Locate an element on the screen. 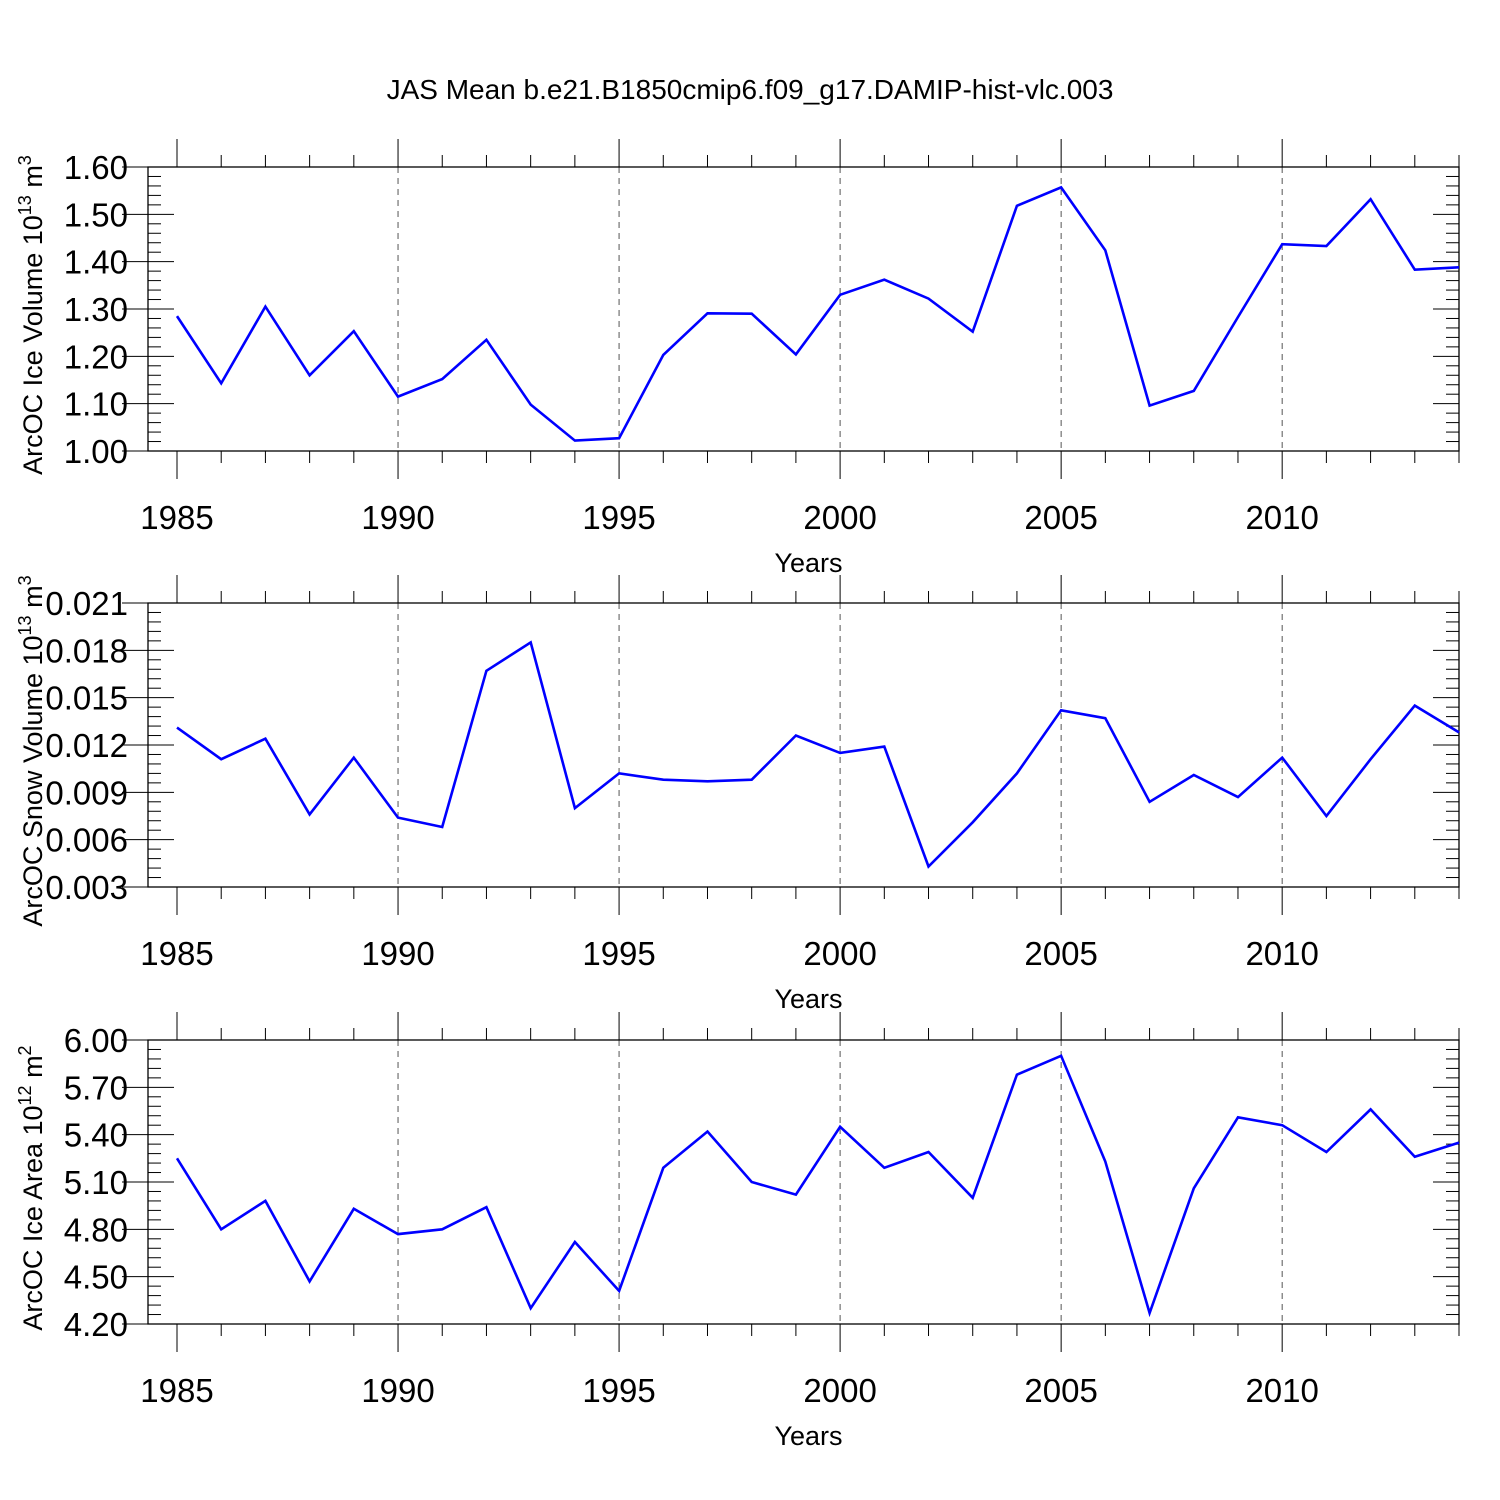 This screenshot has height=1500, width=1500. y-tick-label: 1.10 is located at coordinates (96, 404).